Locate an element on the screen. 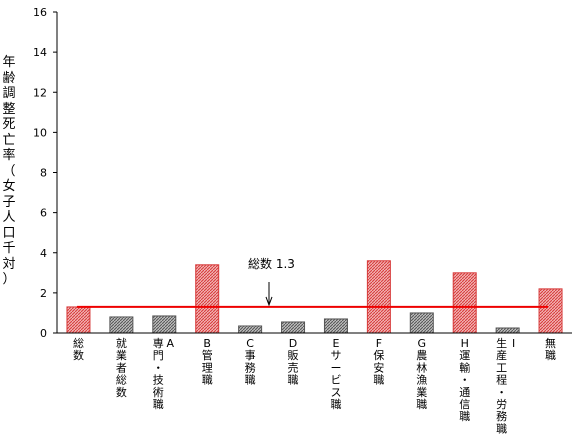 The height and width of the screenshot is (444, 578). x-tick-label-column: I is located at coordinates (513, 343).